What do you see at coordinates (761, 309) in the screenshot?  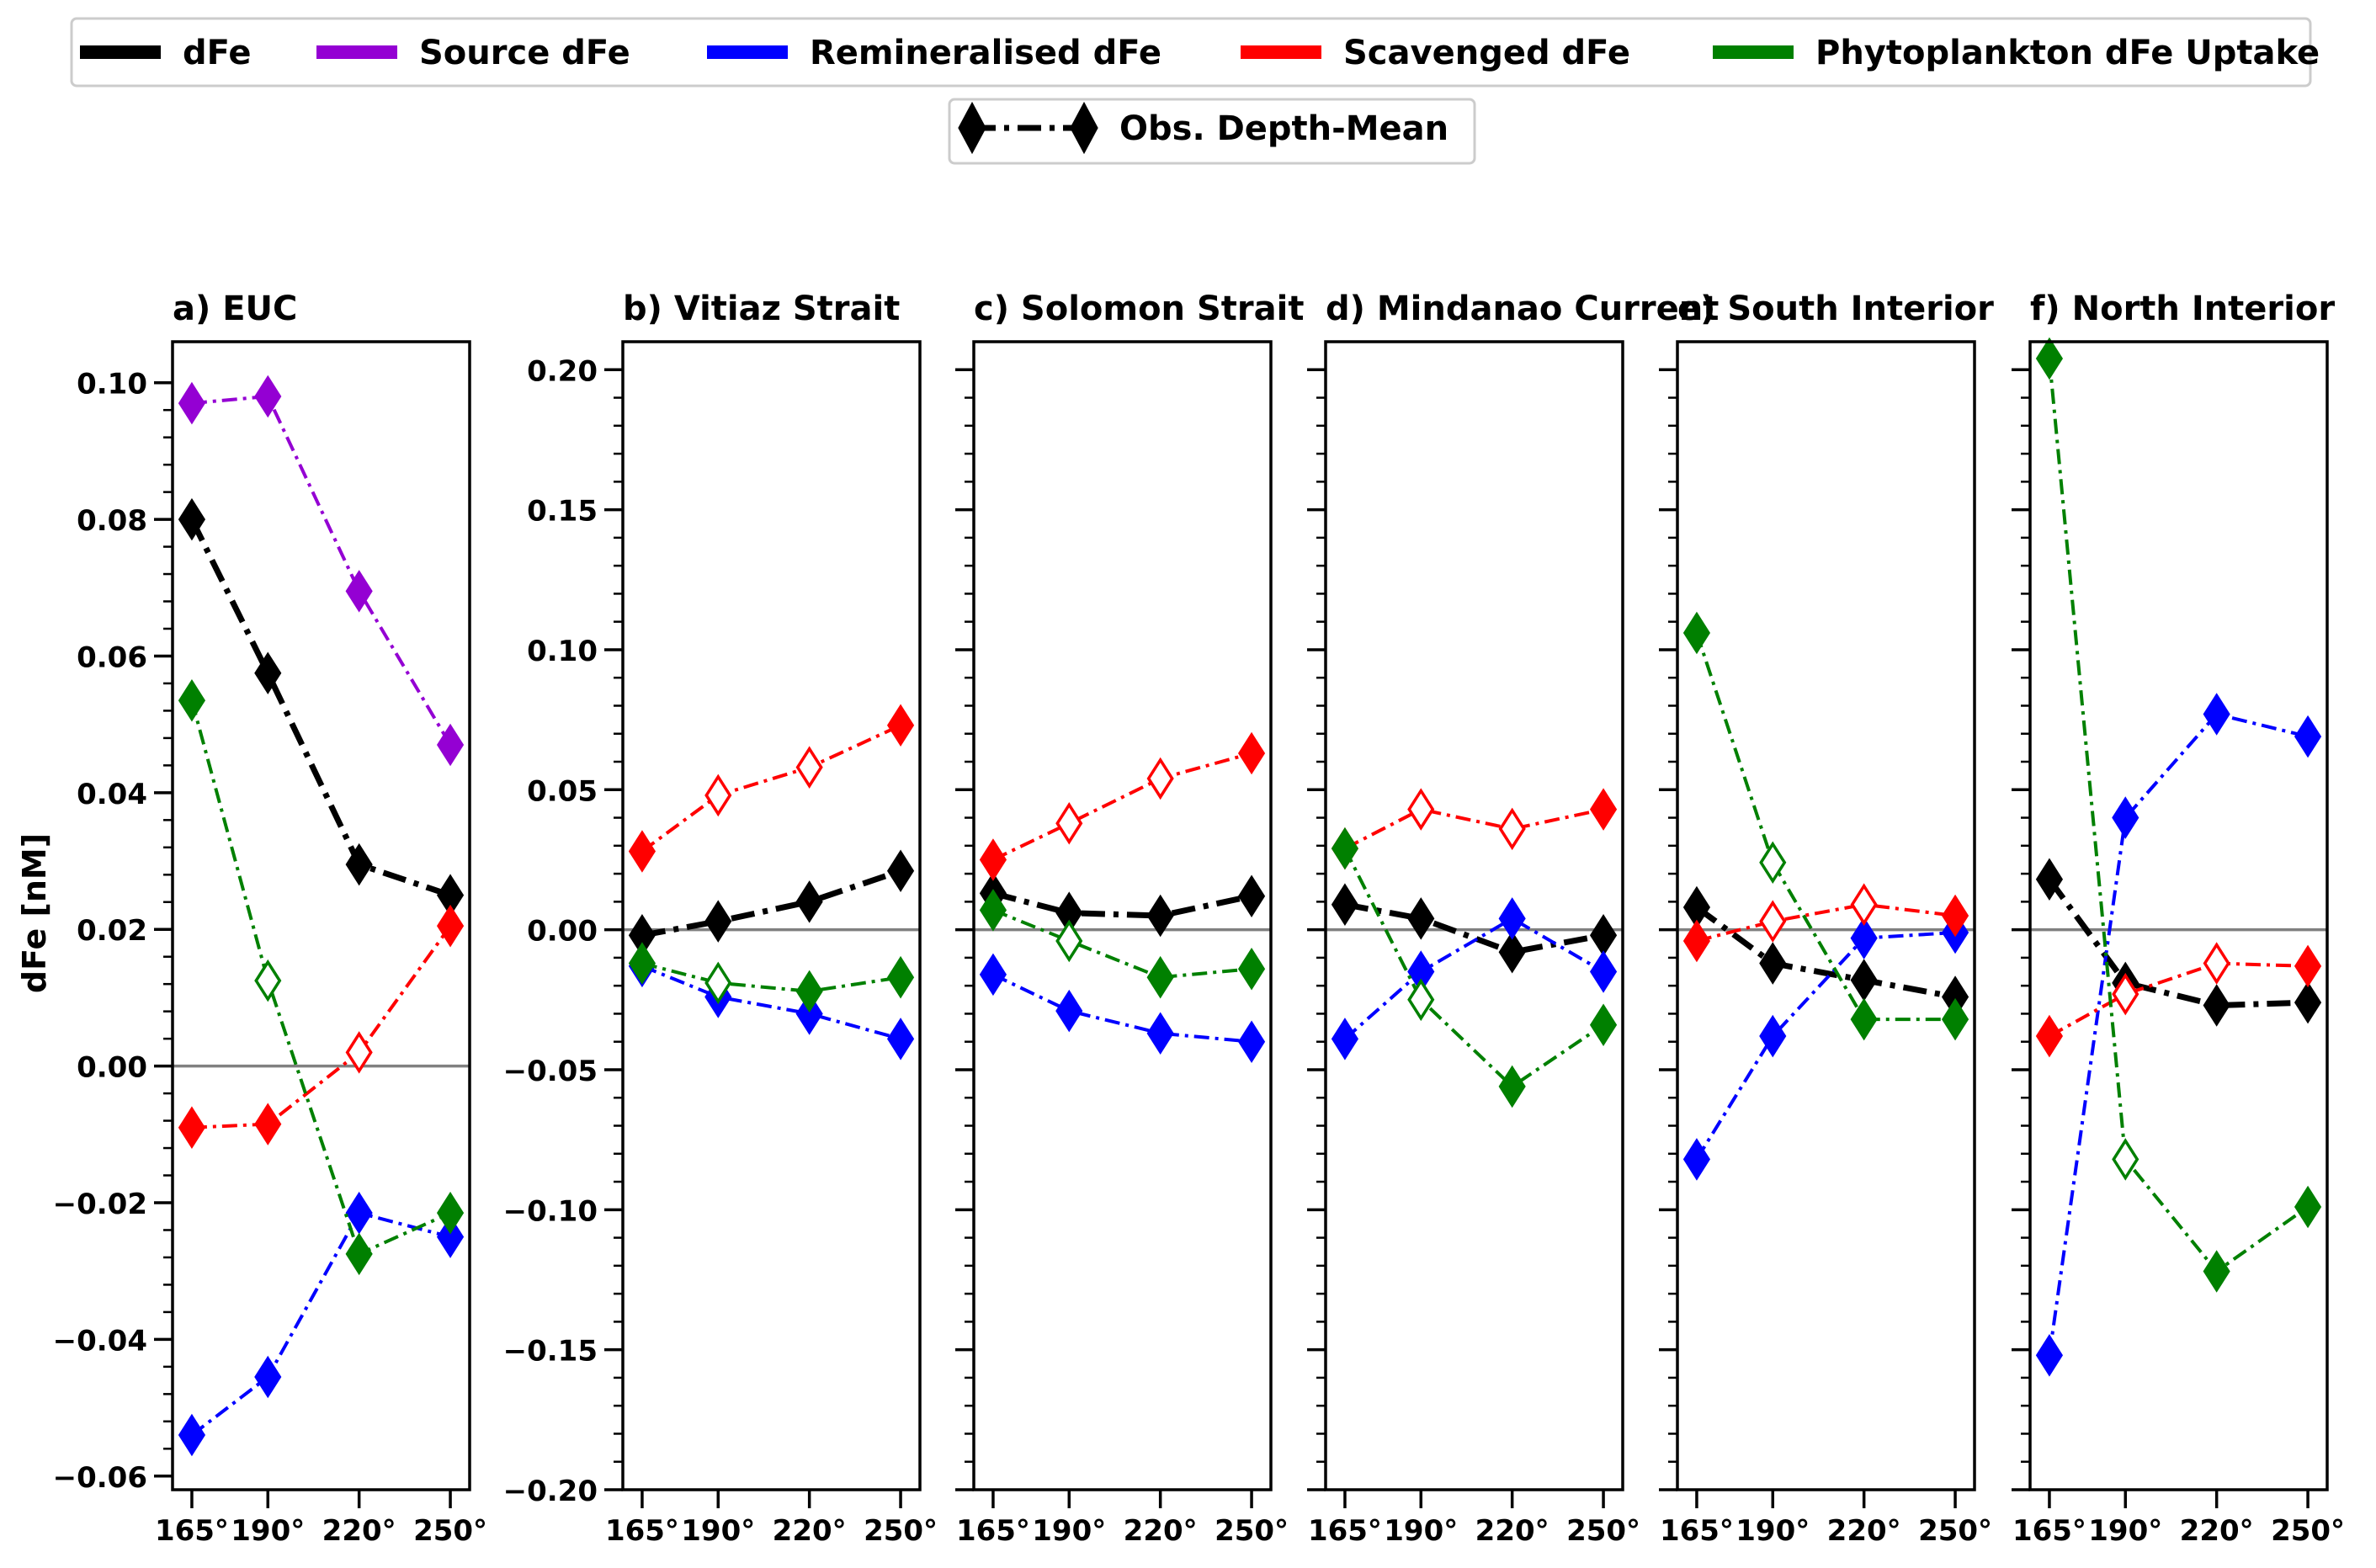 I see `panel-title: b) Vitiaz Strait` at bounding box center [761, 309].